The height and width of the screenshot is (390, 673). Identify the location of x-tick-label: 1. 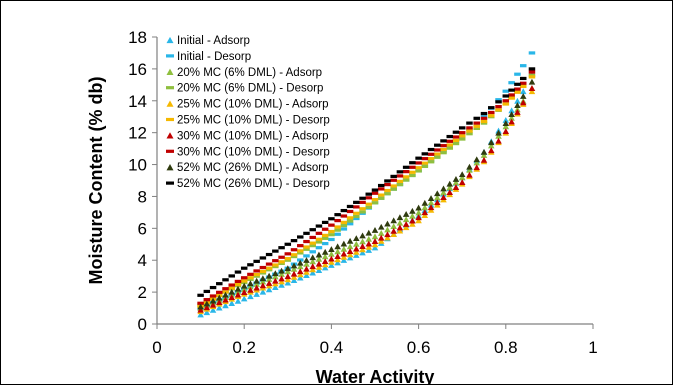
(592, 347).